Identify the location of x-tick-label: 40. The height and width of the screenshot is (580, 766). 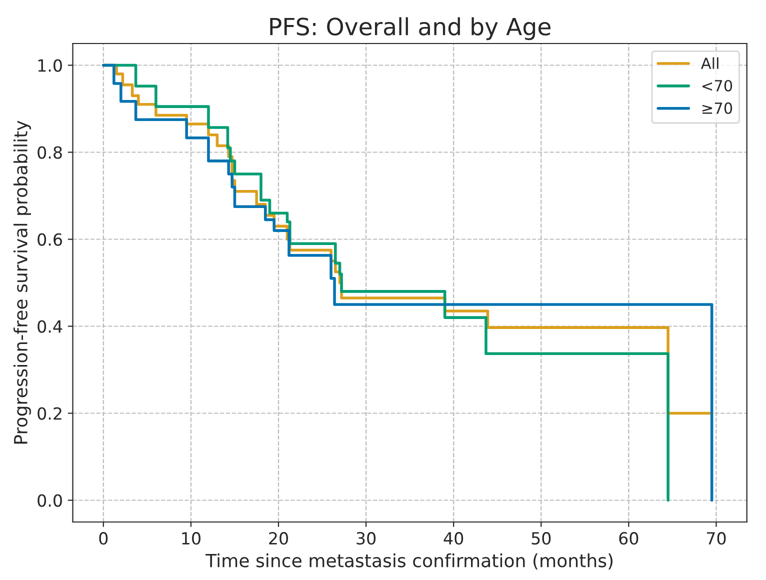
(454, 538).